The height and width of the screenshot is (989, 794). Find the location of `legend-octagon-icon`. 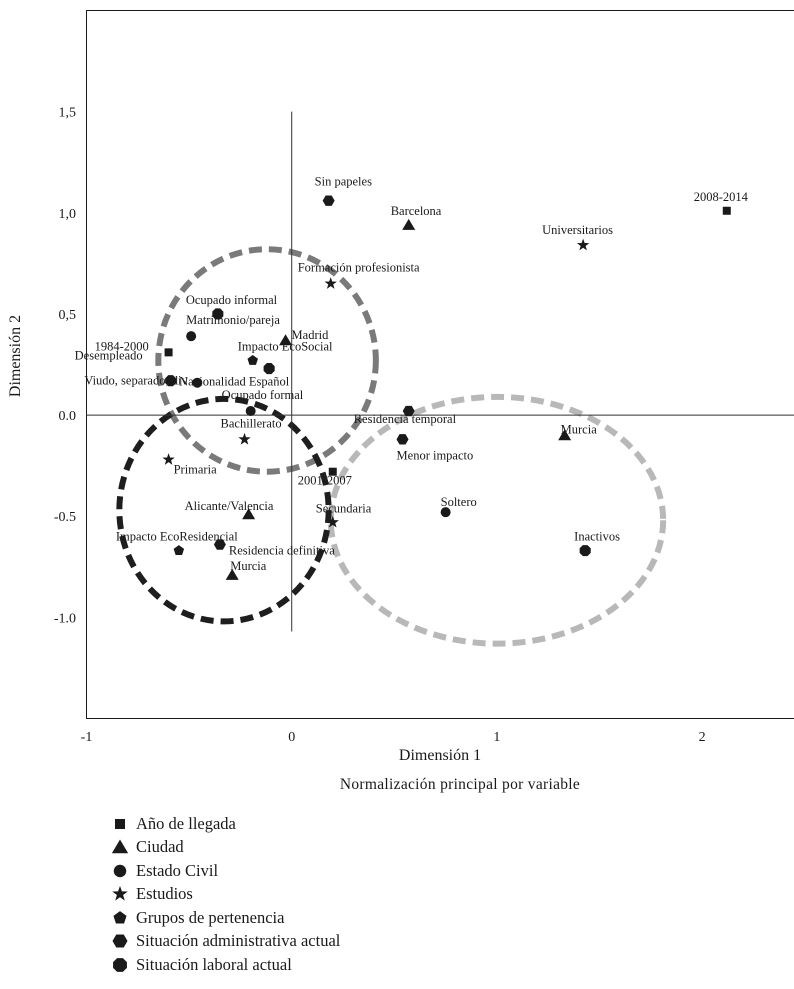

legend-octagon-icon is located at coordinates (120, 964).